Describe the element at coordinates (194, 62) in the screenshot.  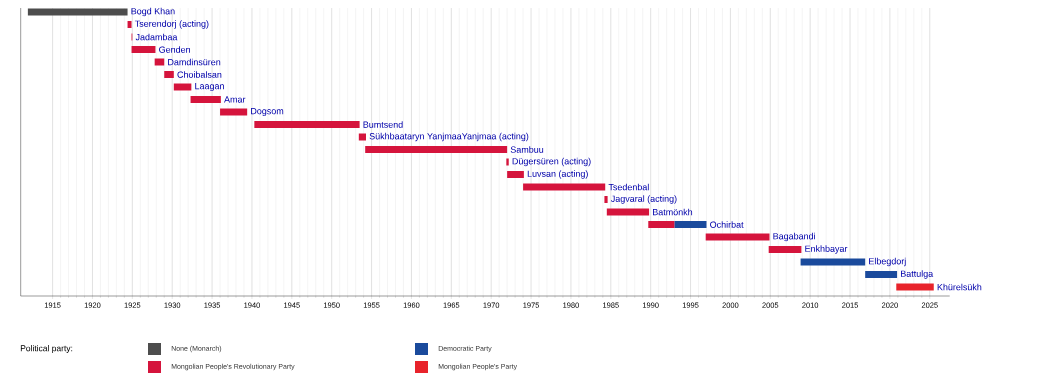
I see `y-tick-label: Damdinsüren` at that location.